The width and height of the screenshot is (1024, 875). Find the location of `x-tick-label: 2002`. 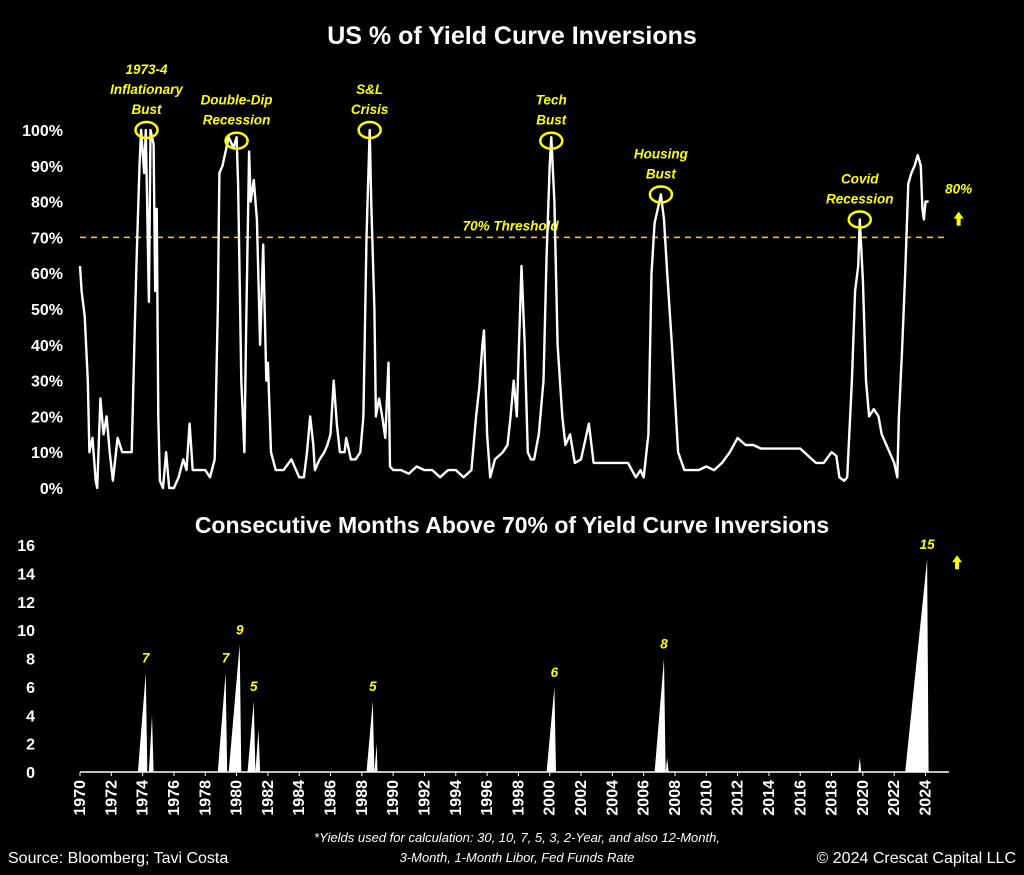

x-tick-label: 2002 is located at coordinates (581, 798).